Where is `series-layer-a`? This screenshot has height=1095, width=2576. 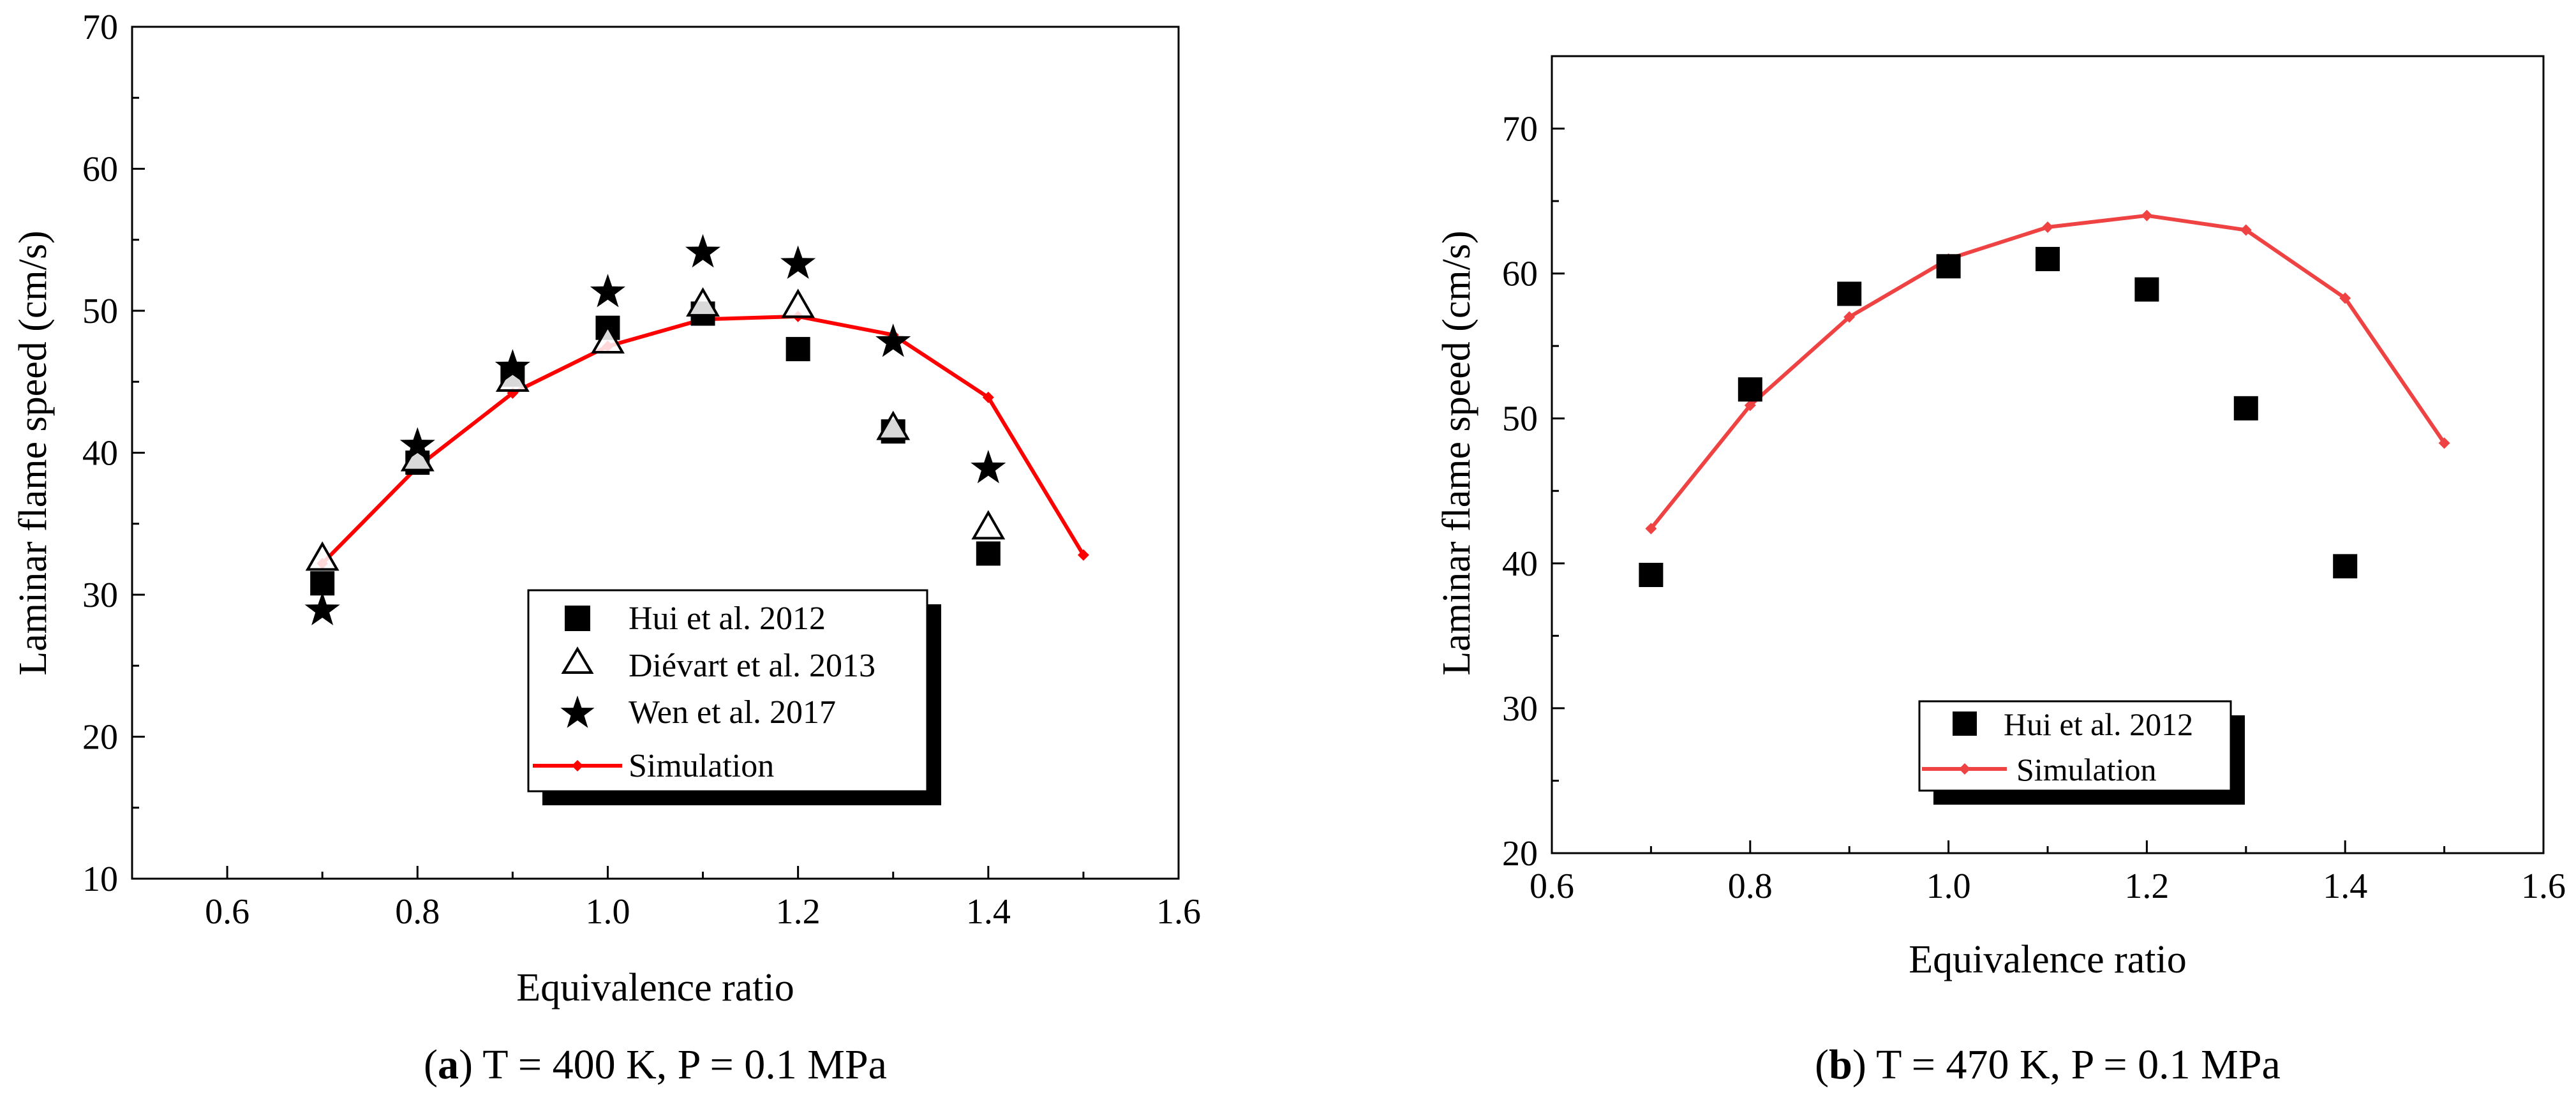 series-layer-a is located at coordinates (696, 429).